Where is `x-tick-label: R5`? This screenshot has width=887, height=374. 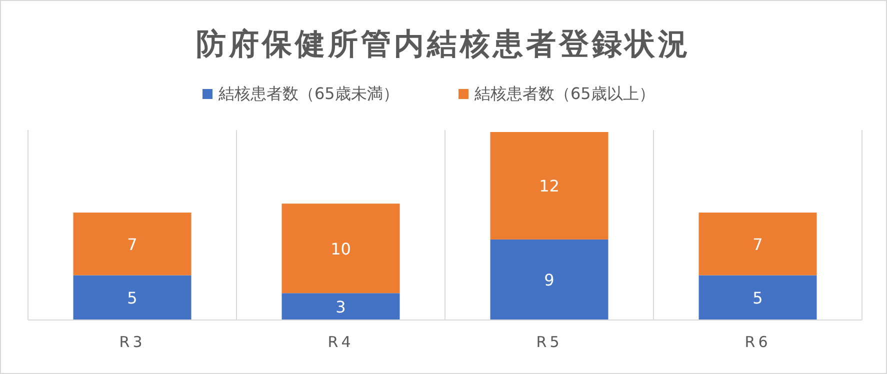 x-tick-label: R5 is located at coordinates (549, 342).